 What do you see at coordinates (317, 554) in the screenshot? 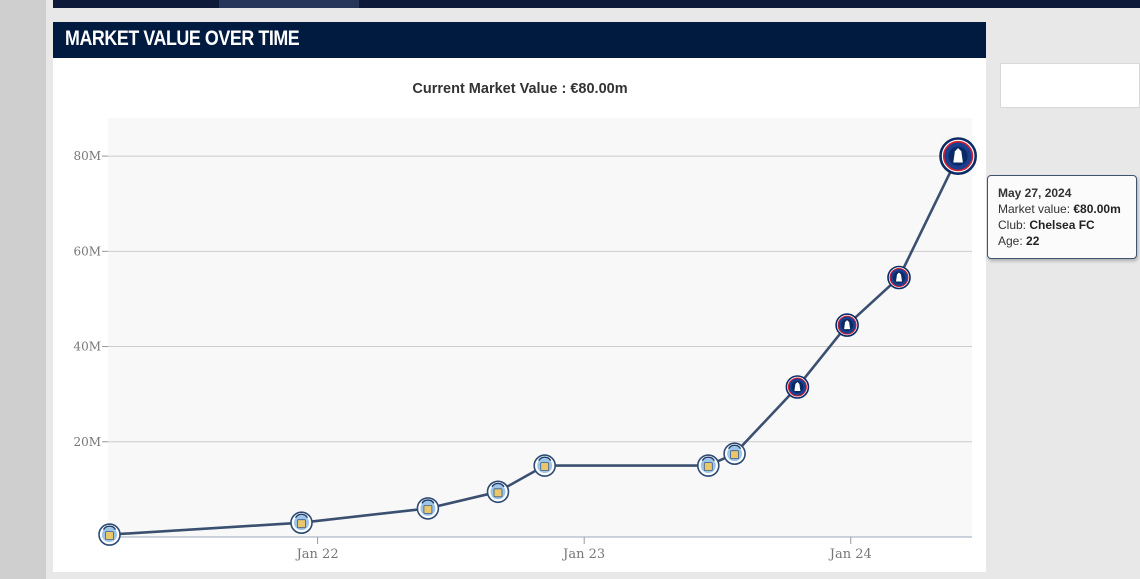
I see `x-tick-label: Jan 22` at bounding box center [317, 554].